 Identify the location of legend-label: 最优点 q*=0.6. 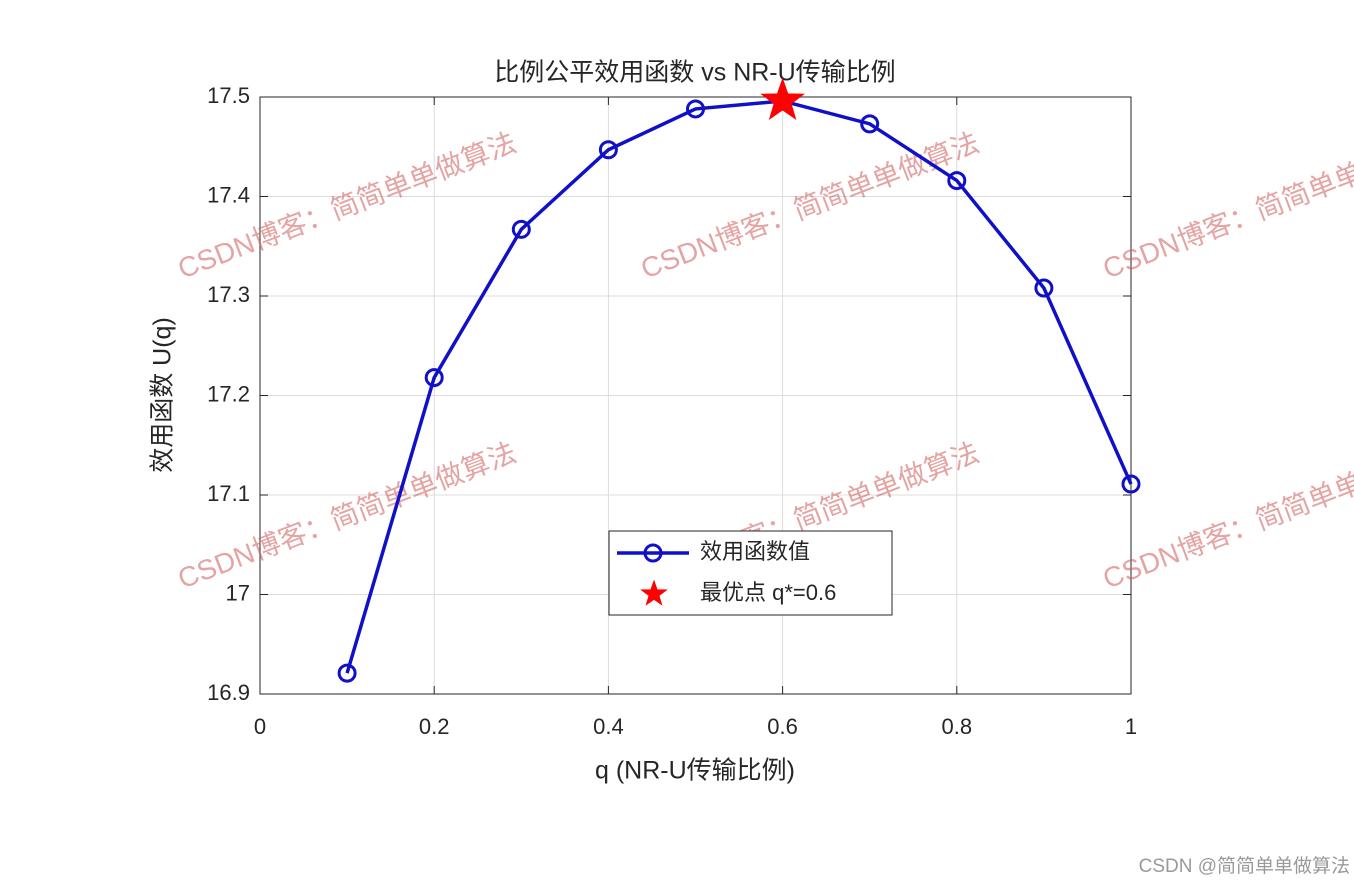
(768, 592).